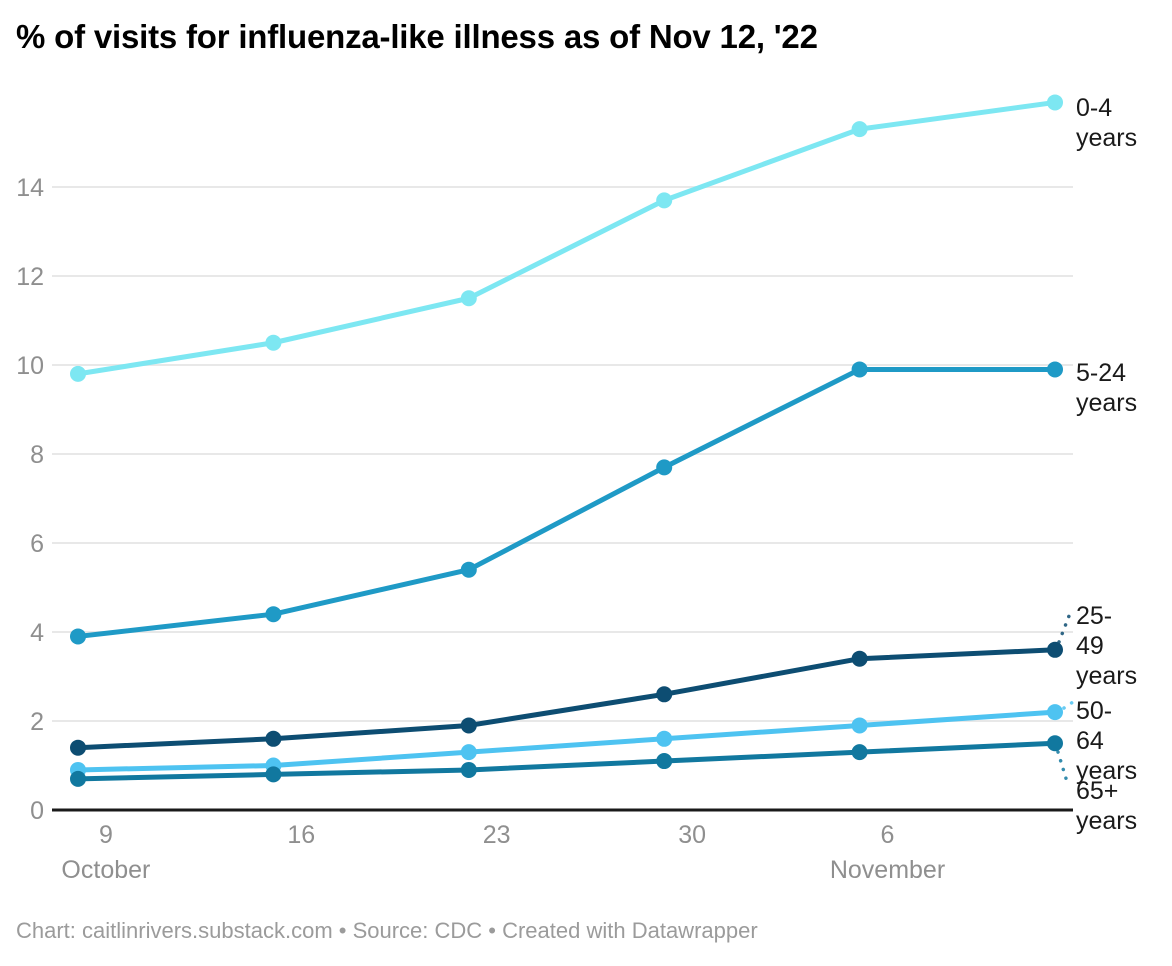  Describe the element at coordinates (566, 699) in the screenshot. I see `series-line-25-49-years` at that location.